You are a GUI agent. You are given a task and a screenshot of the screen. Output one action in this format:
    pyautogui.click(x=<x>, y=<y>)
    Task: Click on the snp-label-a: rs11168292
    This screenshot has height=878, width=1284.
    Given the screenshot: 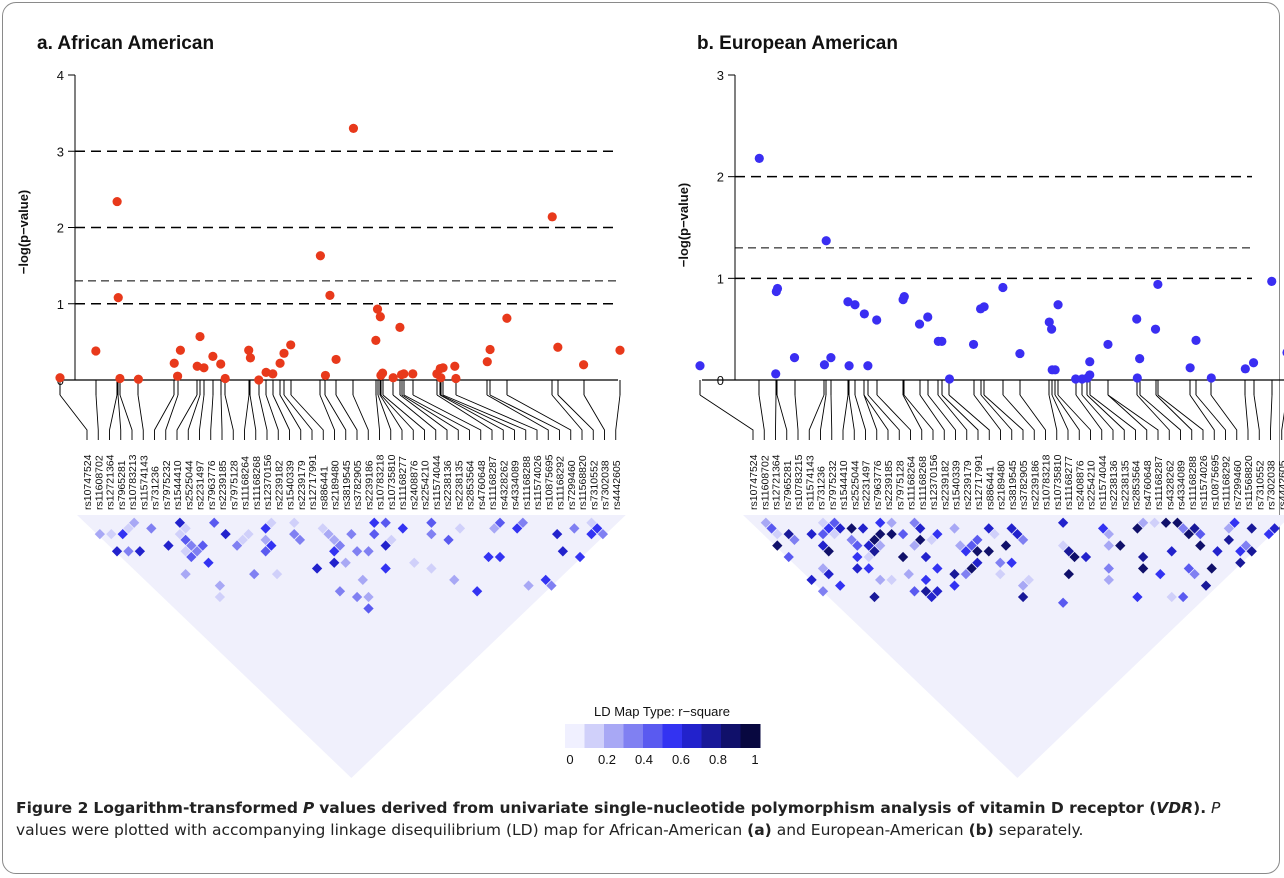 What is the action you would take?
    pyautogui.click(x=561, y=483)
    